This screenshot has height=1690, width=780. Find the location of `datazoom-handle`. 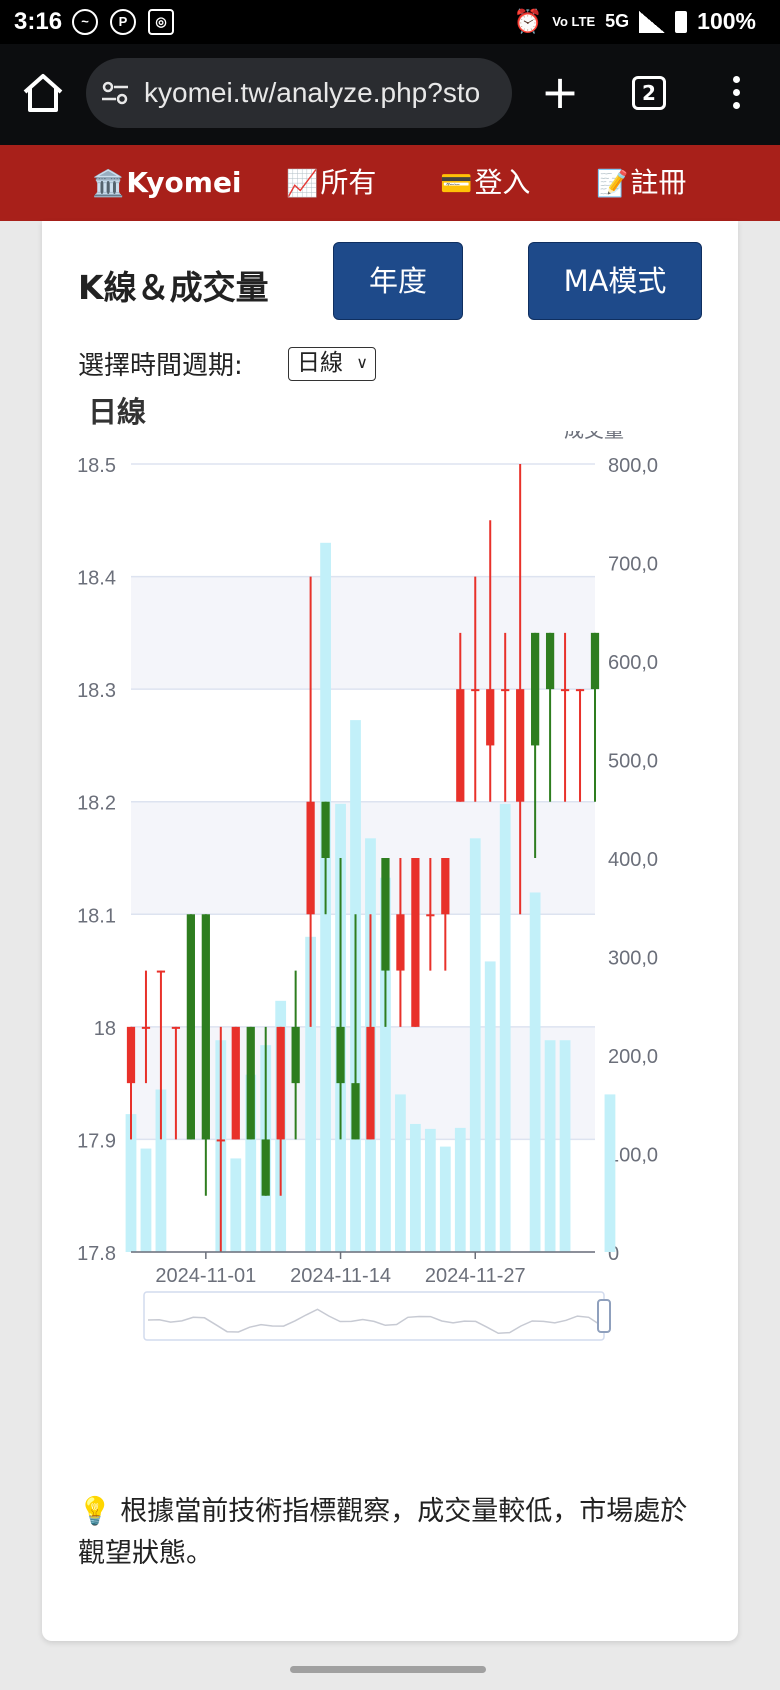

datazoom-handle is located at coordinates (604, 1316).